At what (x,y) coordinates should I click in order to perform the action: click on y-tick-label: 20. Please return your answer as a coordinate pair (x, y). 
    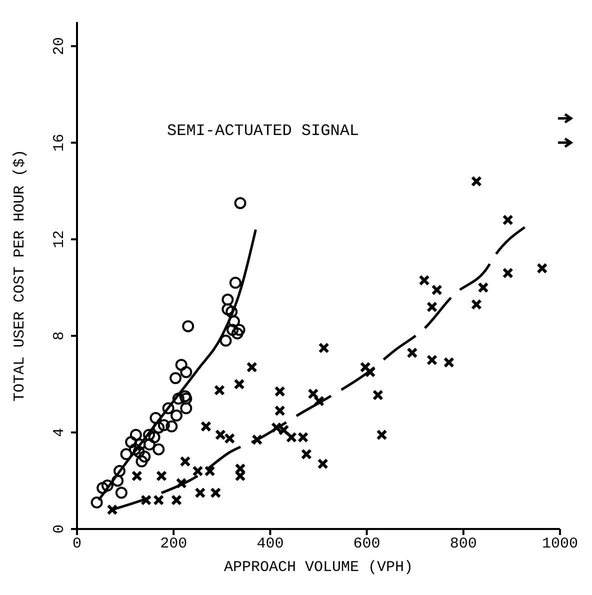
    Looking at the image, I should click on (59, 46).